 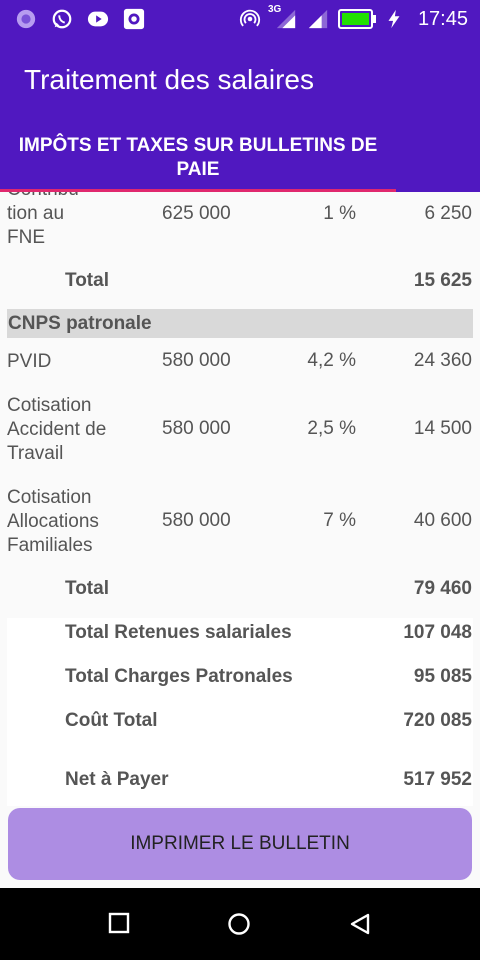 What do you see at coordinates (442, 676) in the screenshot?
I see `summary-amount: 95 085` at bounding box center [442, 676].